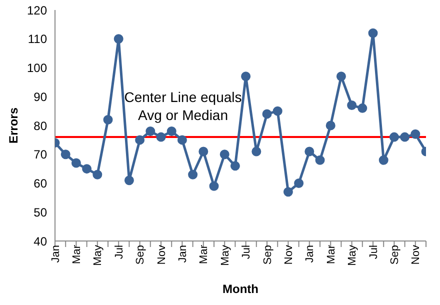  Describe the element at coordinates (41, 241) in the screenshot. I see `y-tick-label: 40` at that location.